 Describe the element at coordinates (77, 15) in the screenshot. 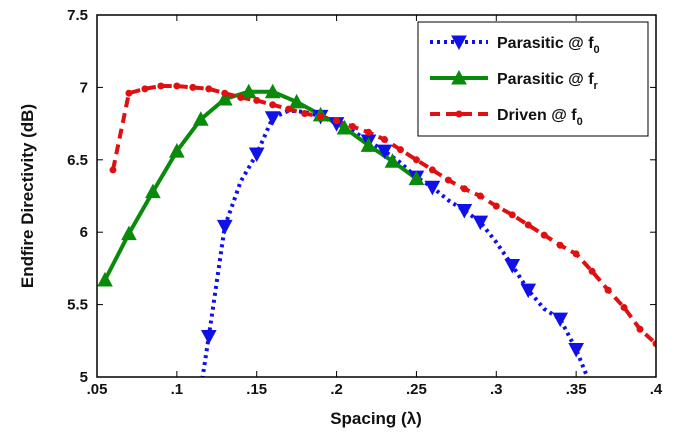

I see `y-tick-label: 7.5` at that location.